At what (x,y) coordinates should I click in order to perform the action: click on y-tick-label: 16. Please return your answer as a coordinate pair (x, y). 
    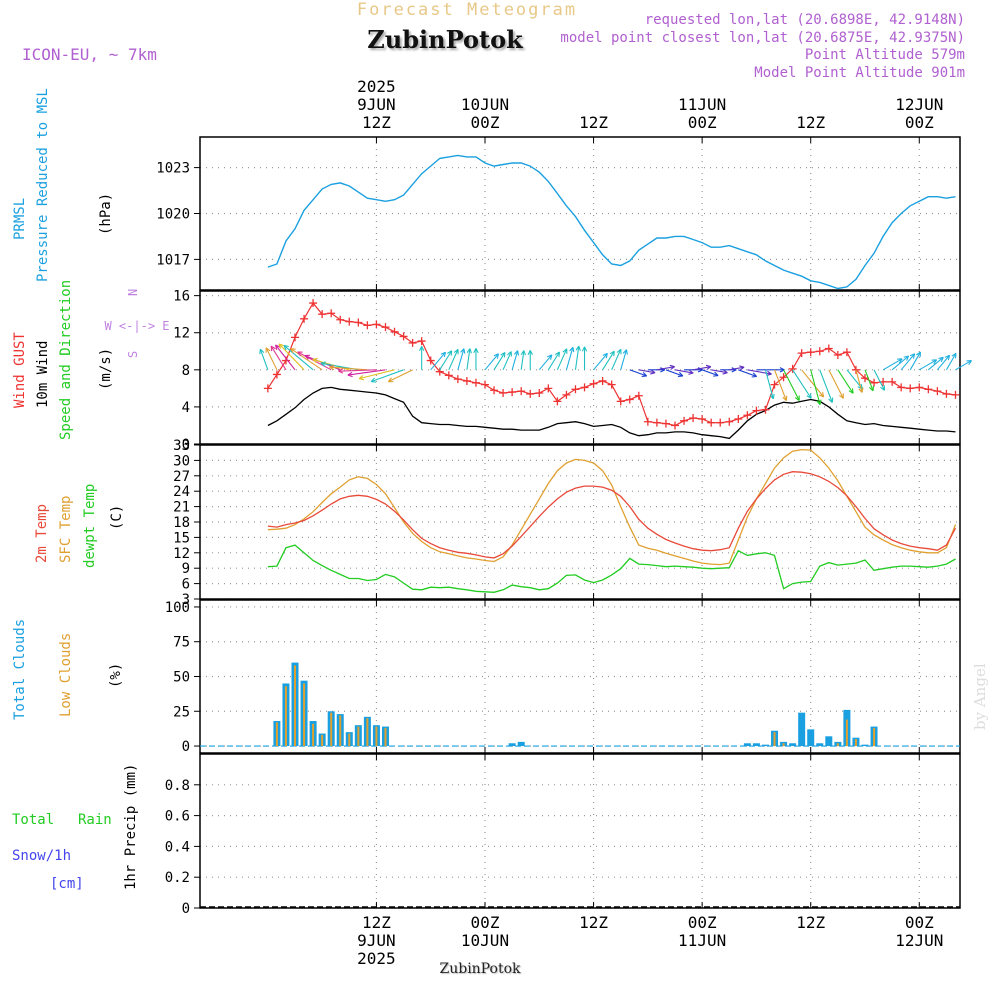
    Looking at the image, I should click on (181, 297).